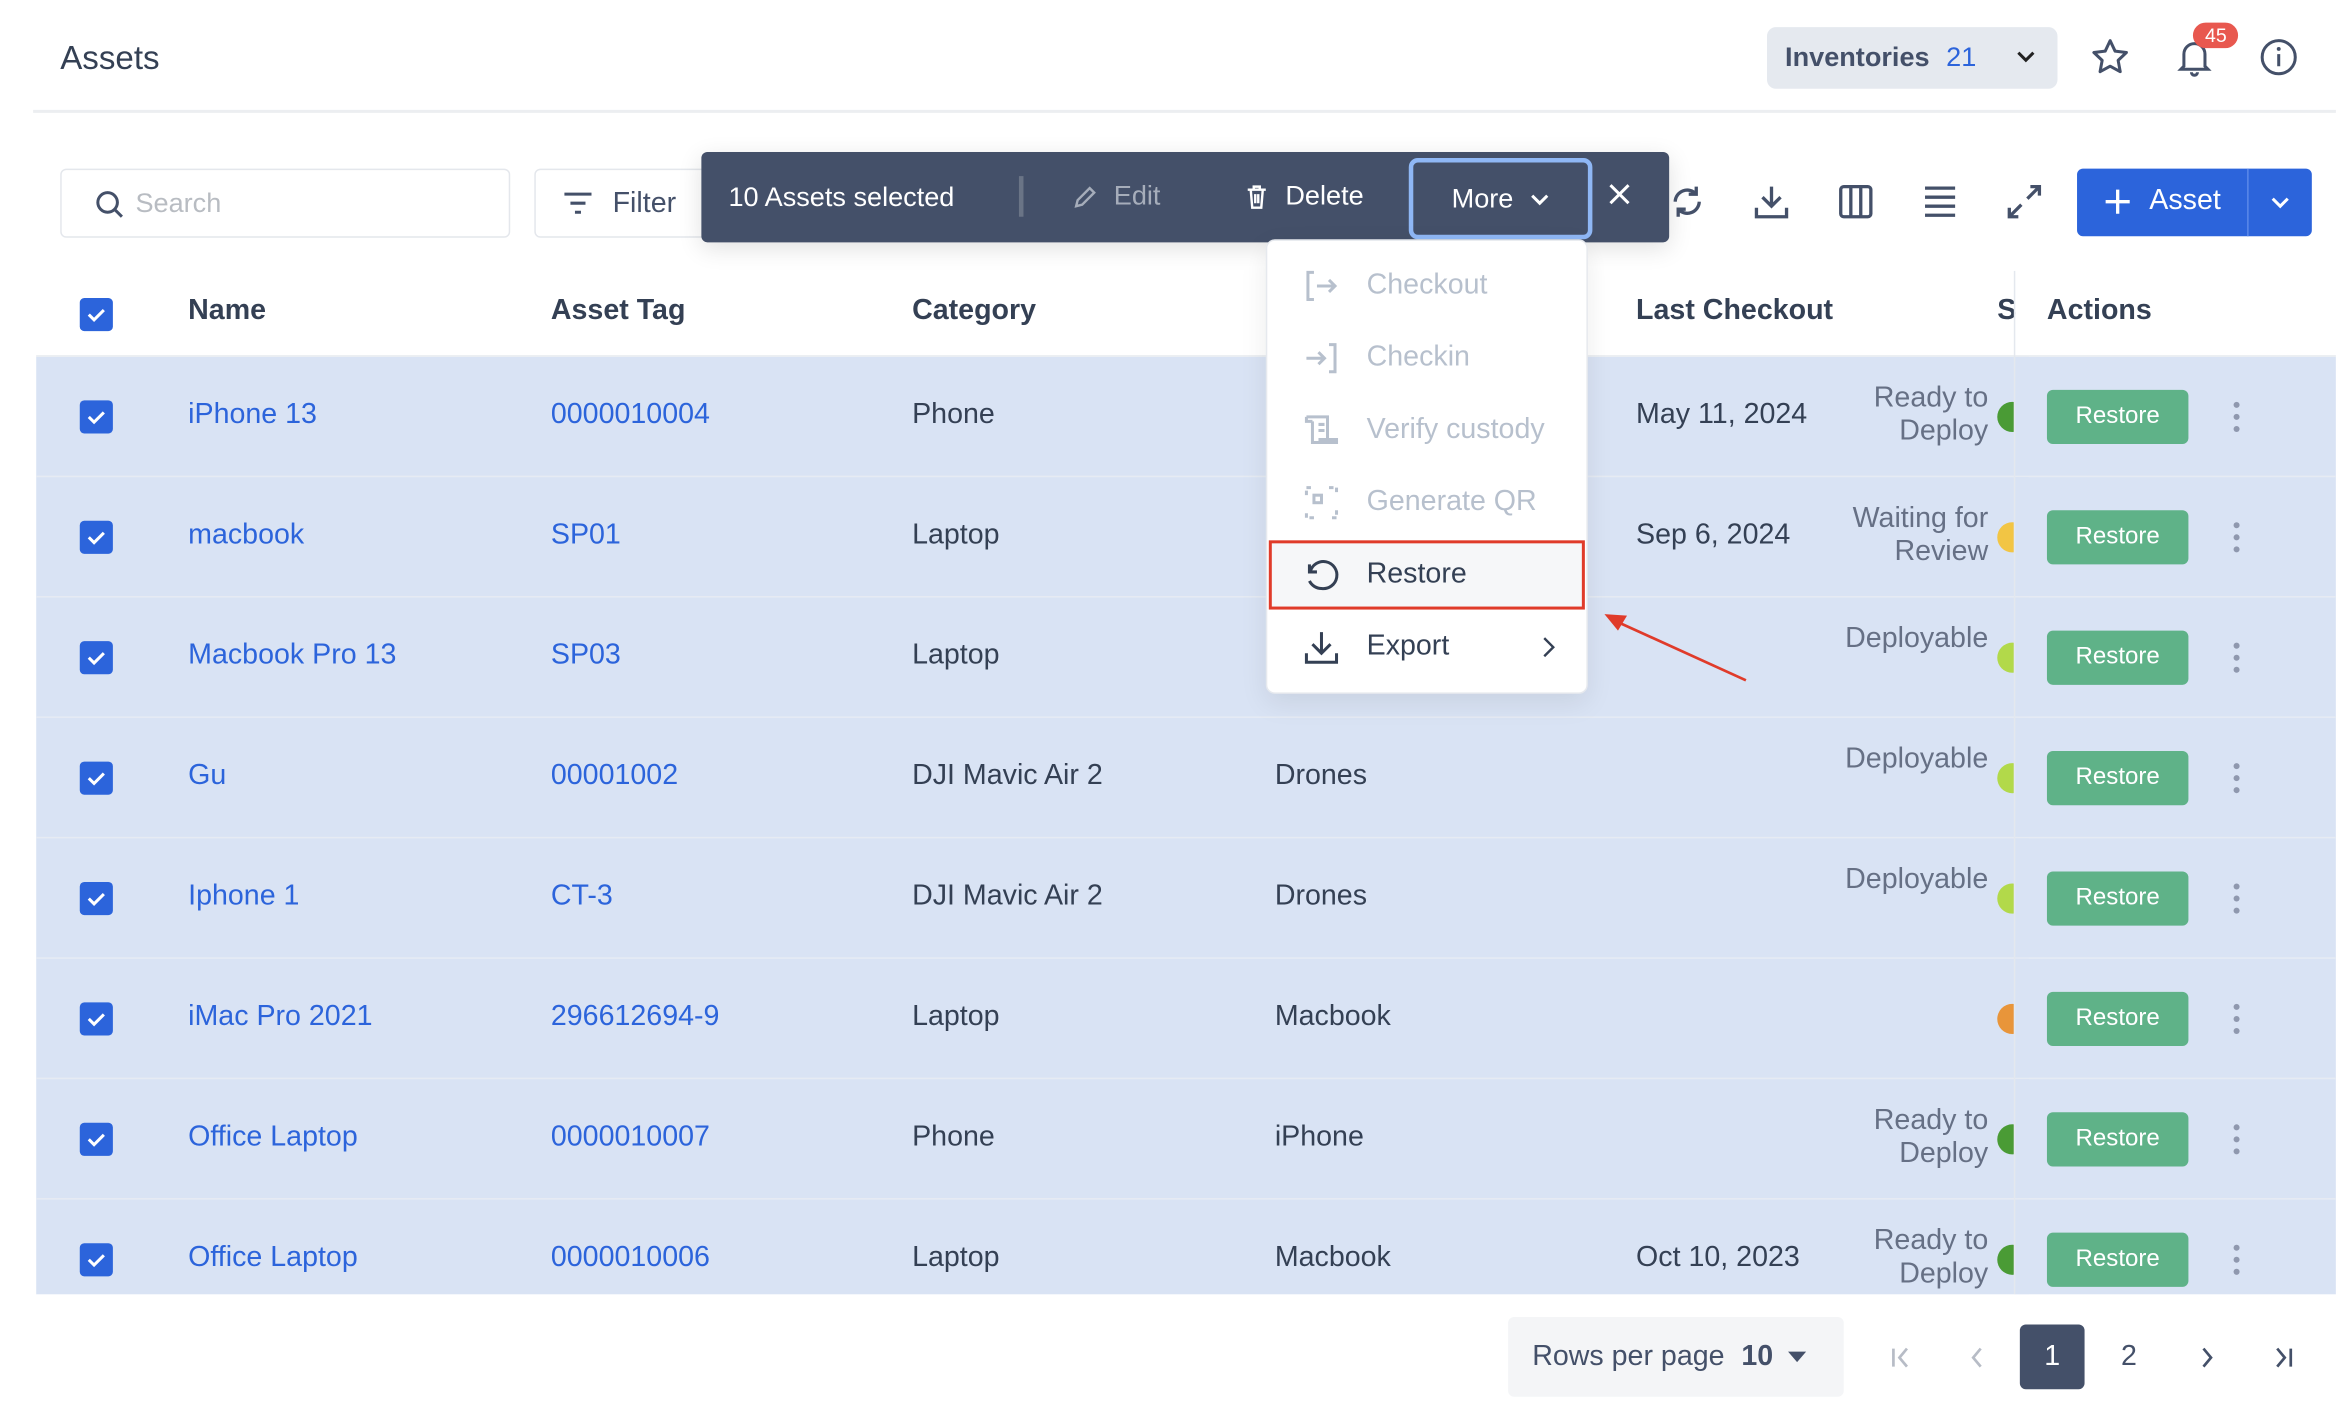 This screenshot has height=1410, width=2348. What do you see at coordinates (2279, 57) in the screenshot?
I see `info-icon` at bounding box center [2279, 57].